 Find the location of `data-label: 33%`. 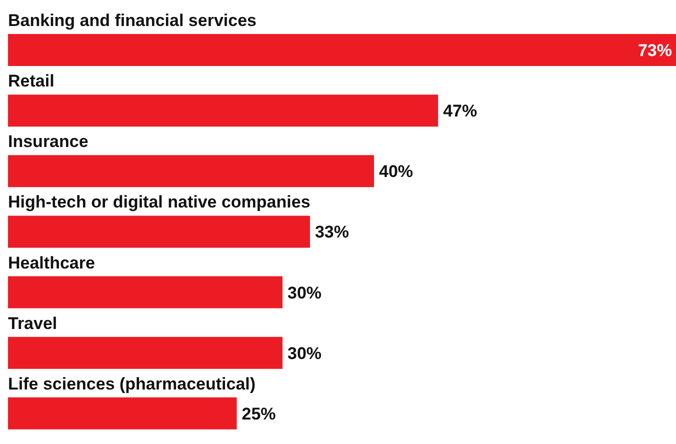

data-label: 33% is located at coordinates (332, 232).